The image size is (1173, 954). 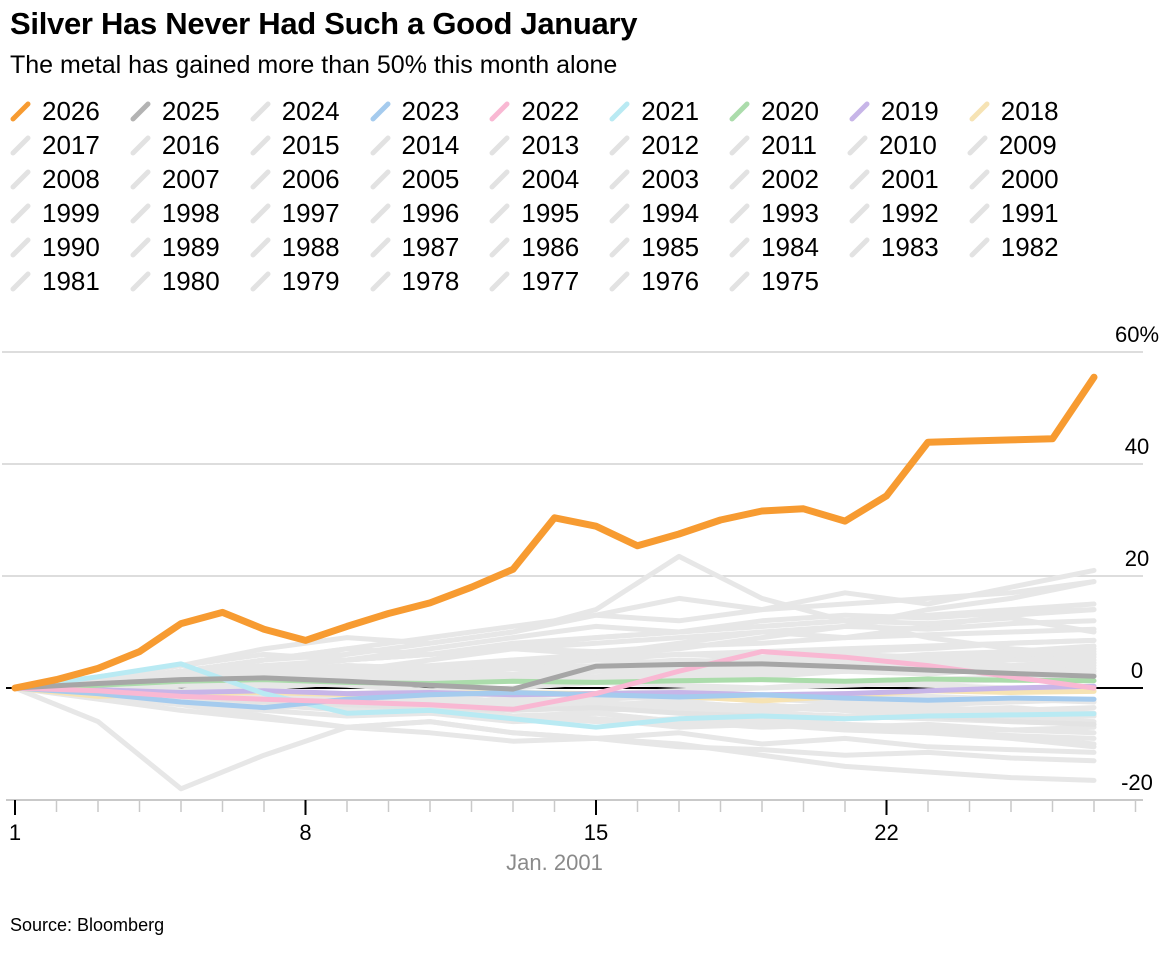 I want to click on legend-item-2020: 2020, so click(x=774, y=110).